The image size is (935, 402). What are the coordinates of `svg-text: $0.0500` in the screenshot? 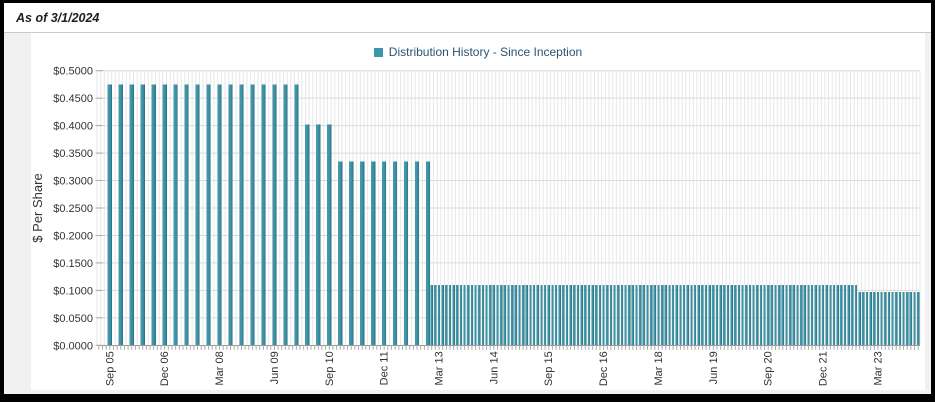 It's located at (73, 319).